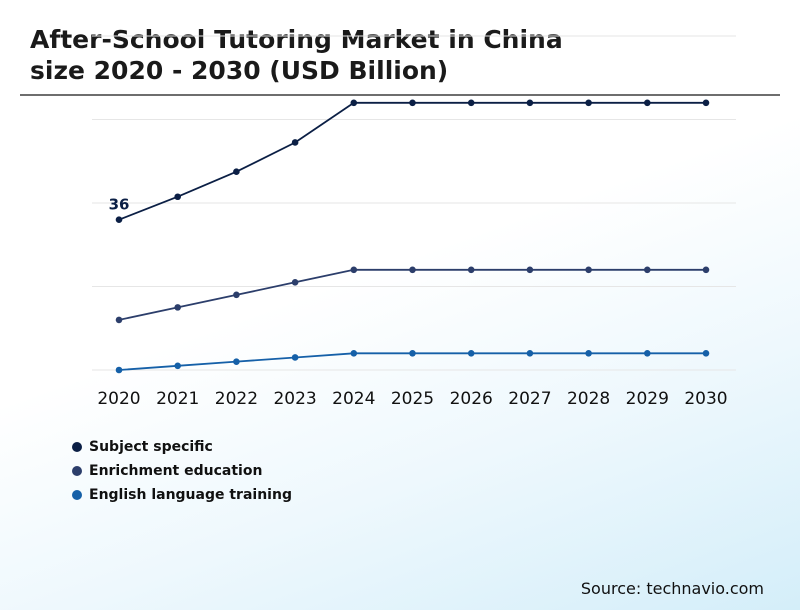  I want to click on title-divider, so click(400, 95).